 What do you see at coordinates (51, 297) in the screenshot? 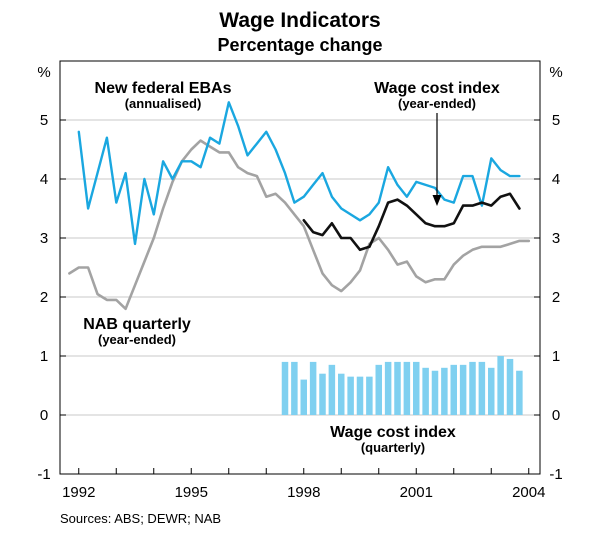
I see `left-y-axis-ticks: -1 0 1 2 3 4 5` at bounding box center [51, 297].